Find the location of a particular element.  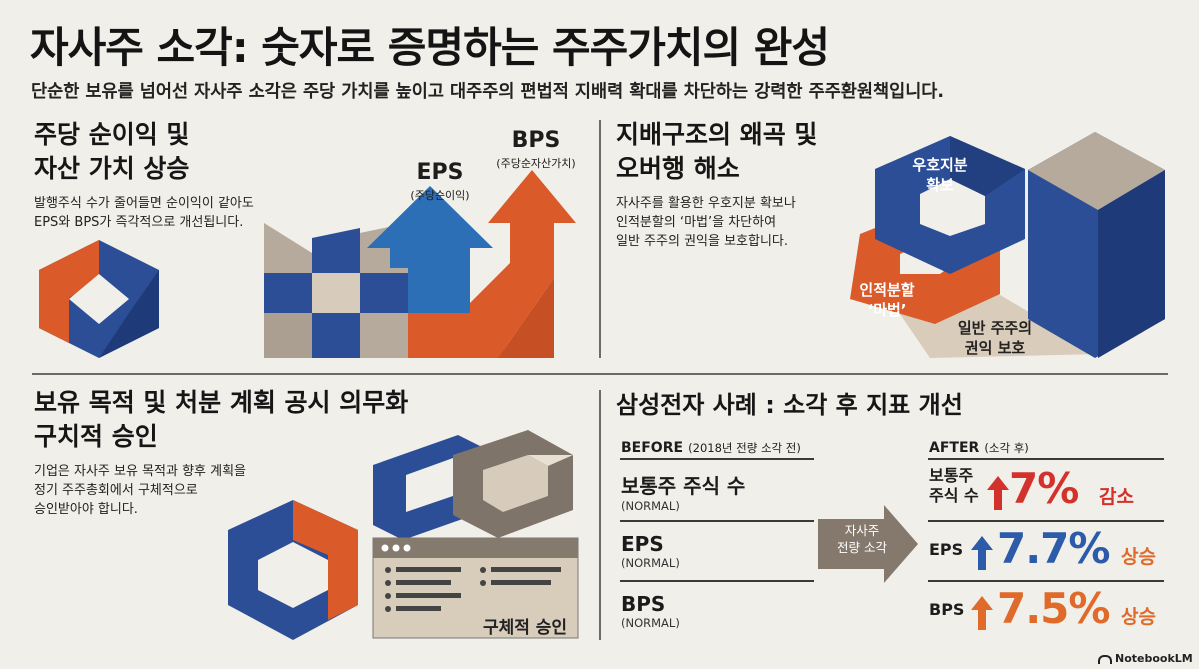

after-row-label: BPS is located at coordinates (947, 609).